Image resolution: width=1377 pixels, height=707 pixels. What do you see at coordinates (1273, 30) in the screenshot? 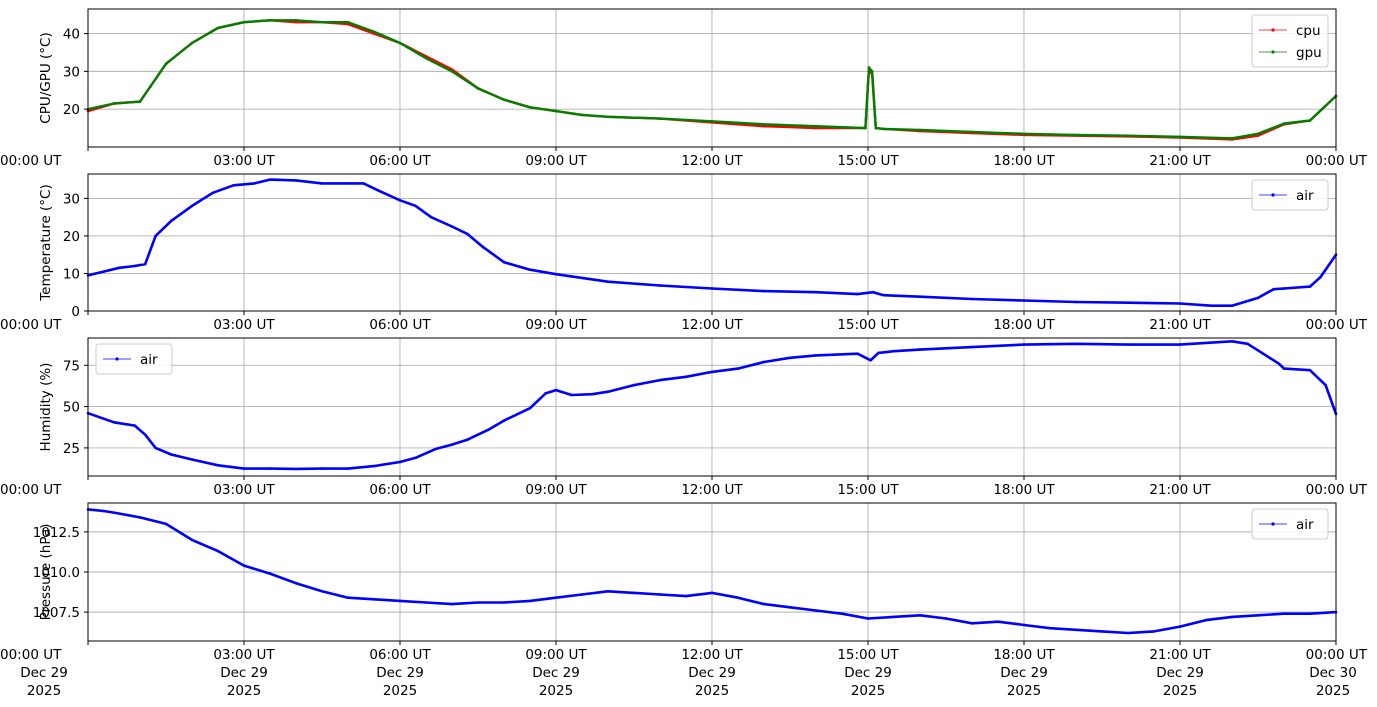
I see `legend-marker-cpu` at bounding box center [1273, 30].